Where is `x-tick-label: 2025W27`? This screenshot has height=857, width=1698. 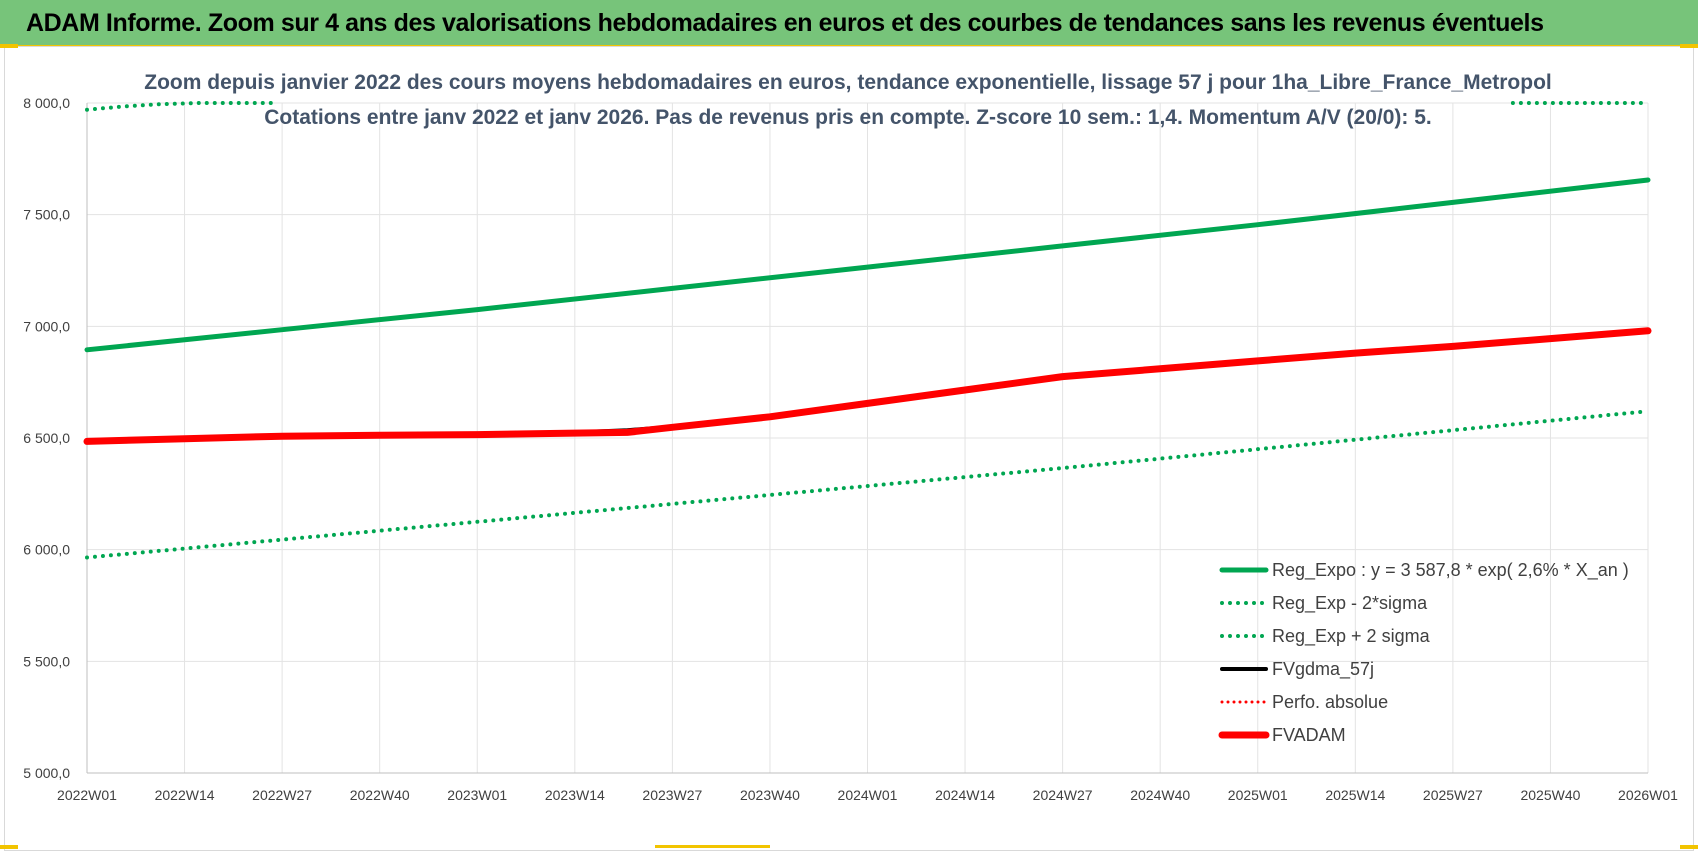
x-tick-label: 2025W27 is located at coordinates (1453, 795).